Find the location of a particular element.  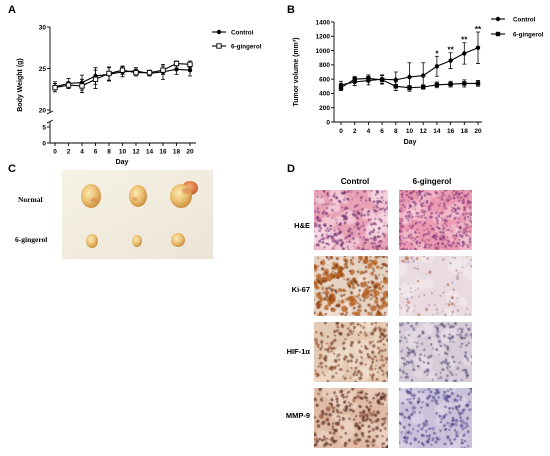

y-tick-label: 800 is located at coordinates (324, 65).